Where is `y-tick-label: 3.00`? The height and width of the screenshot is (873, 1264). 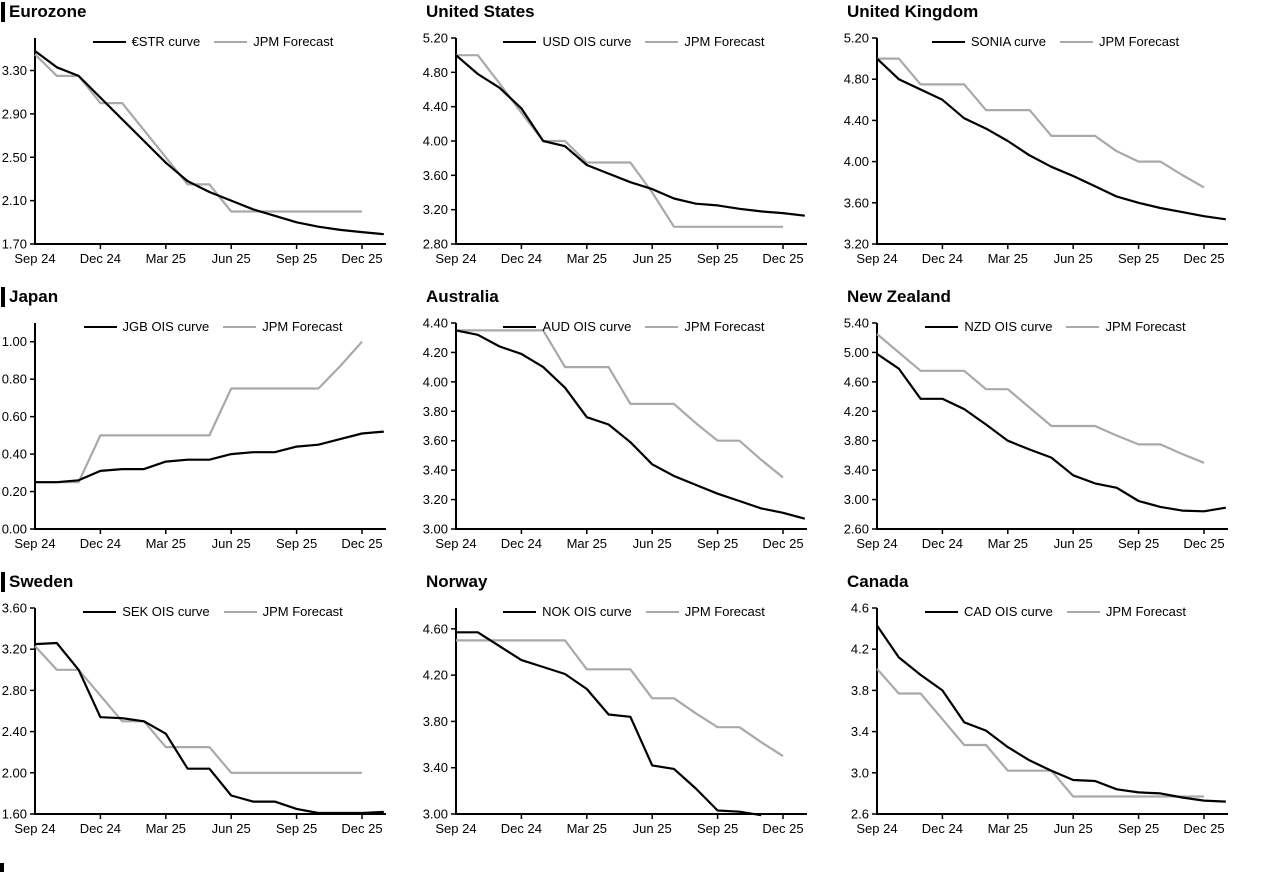
y-tick-label: 3.00 is located at coordinates (856, 499).